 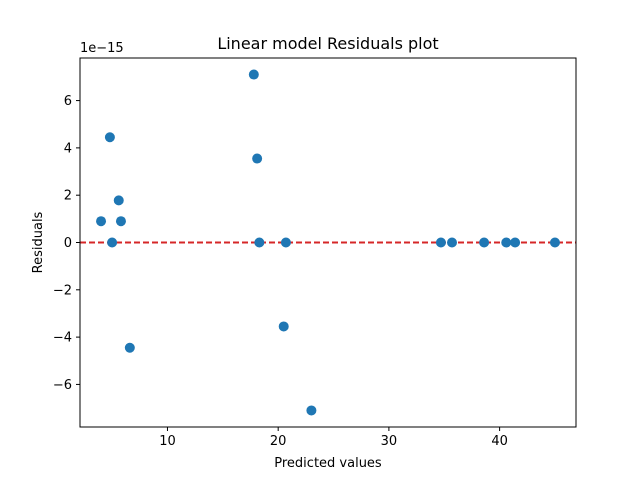 What do you see at coordinates (68, 148) in the screenshot?
I see `y-tick-label: 4` at bounding box center [68, 148].